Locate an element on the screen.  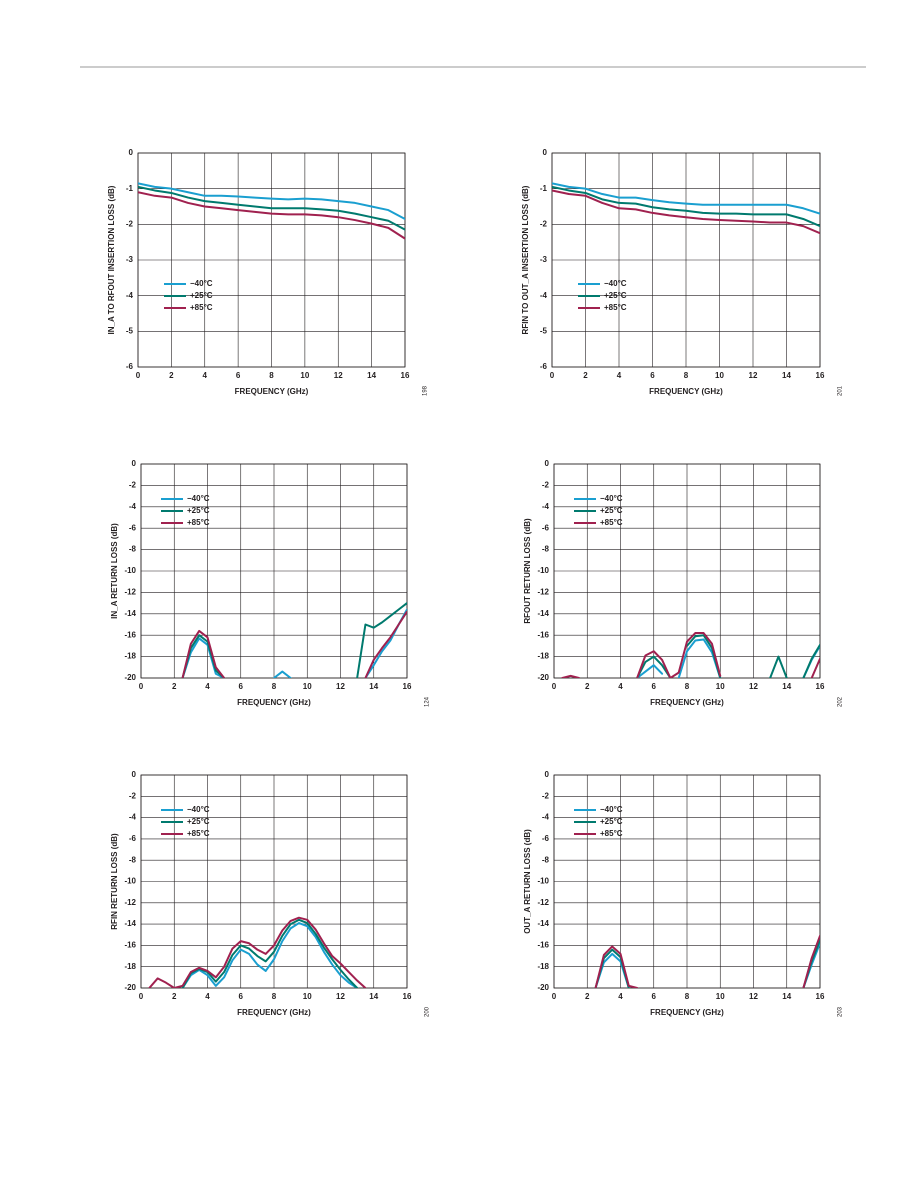
x-tick-label: 8 is located at coordinates (274, 686).